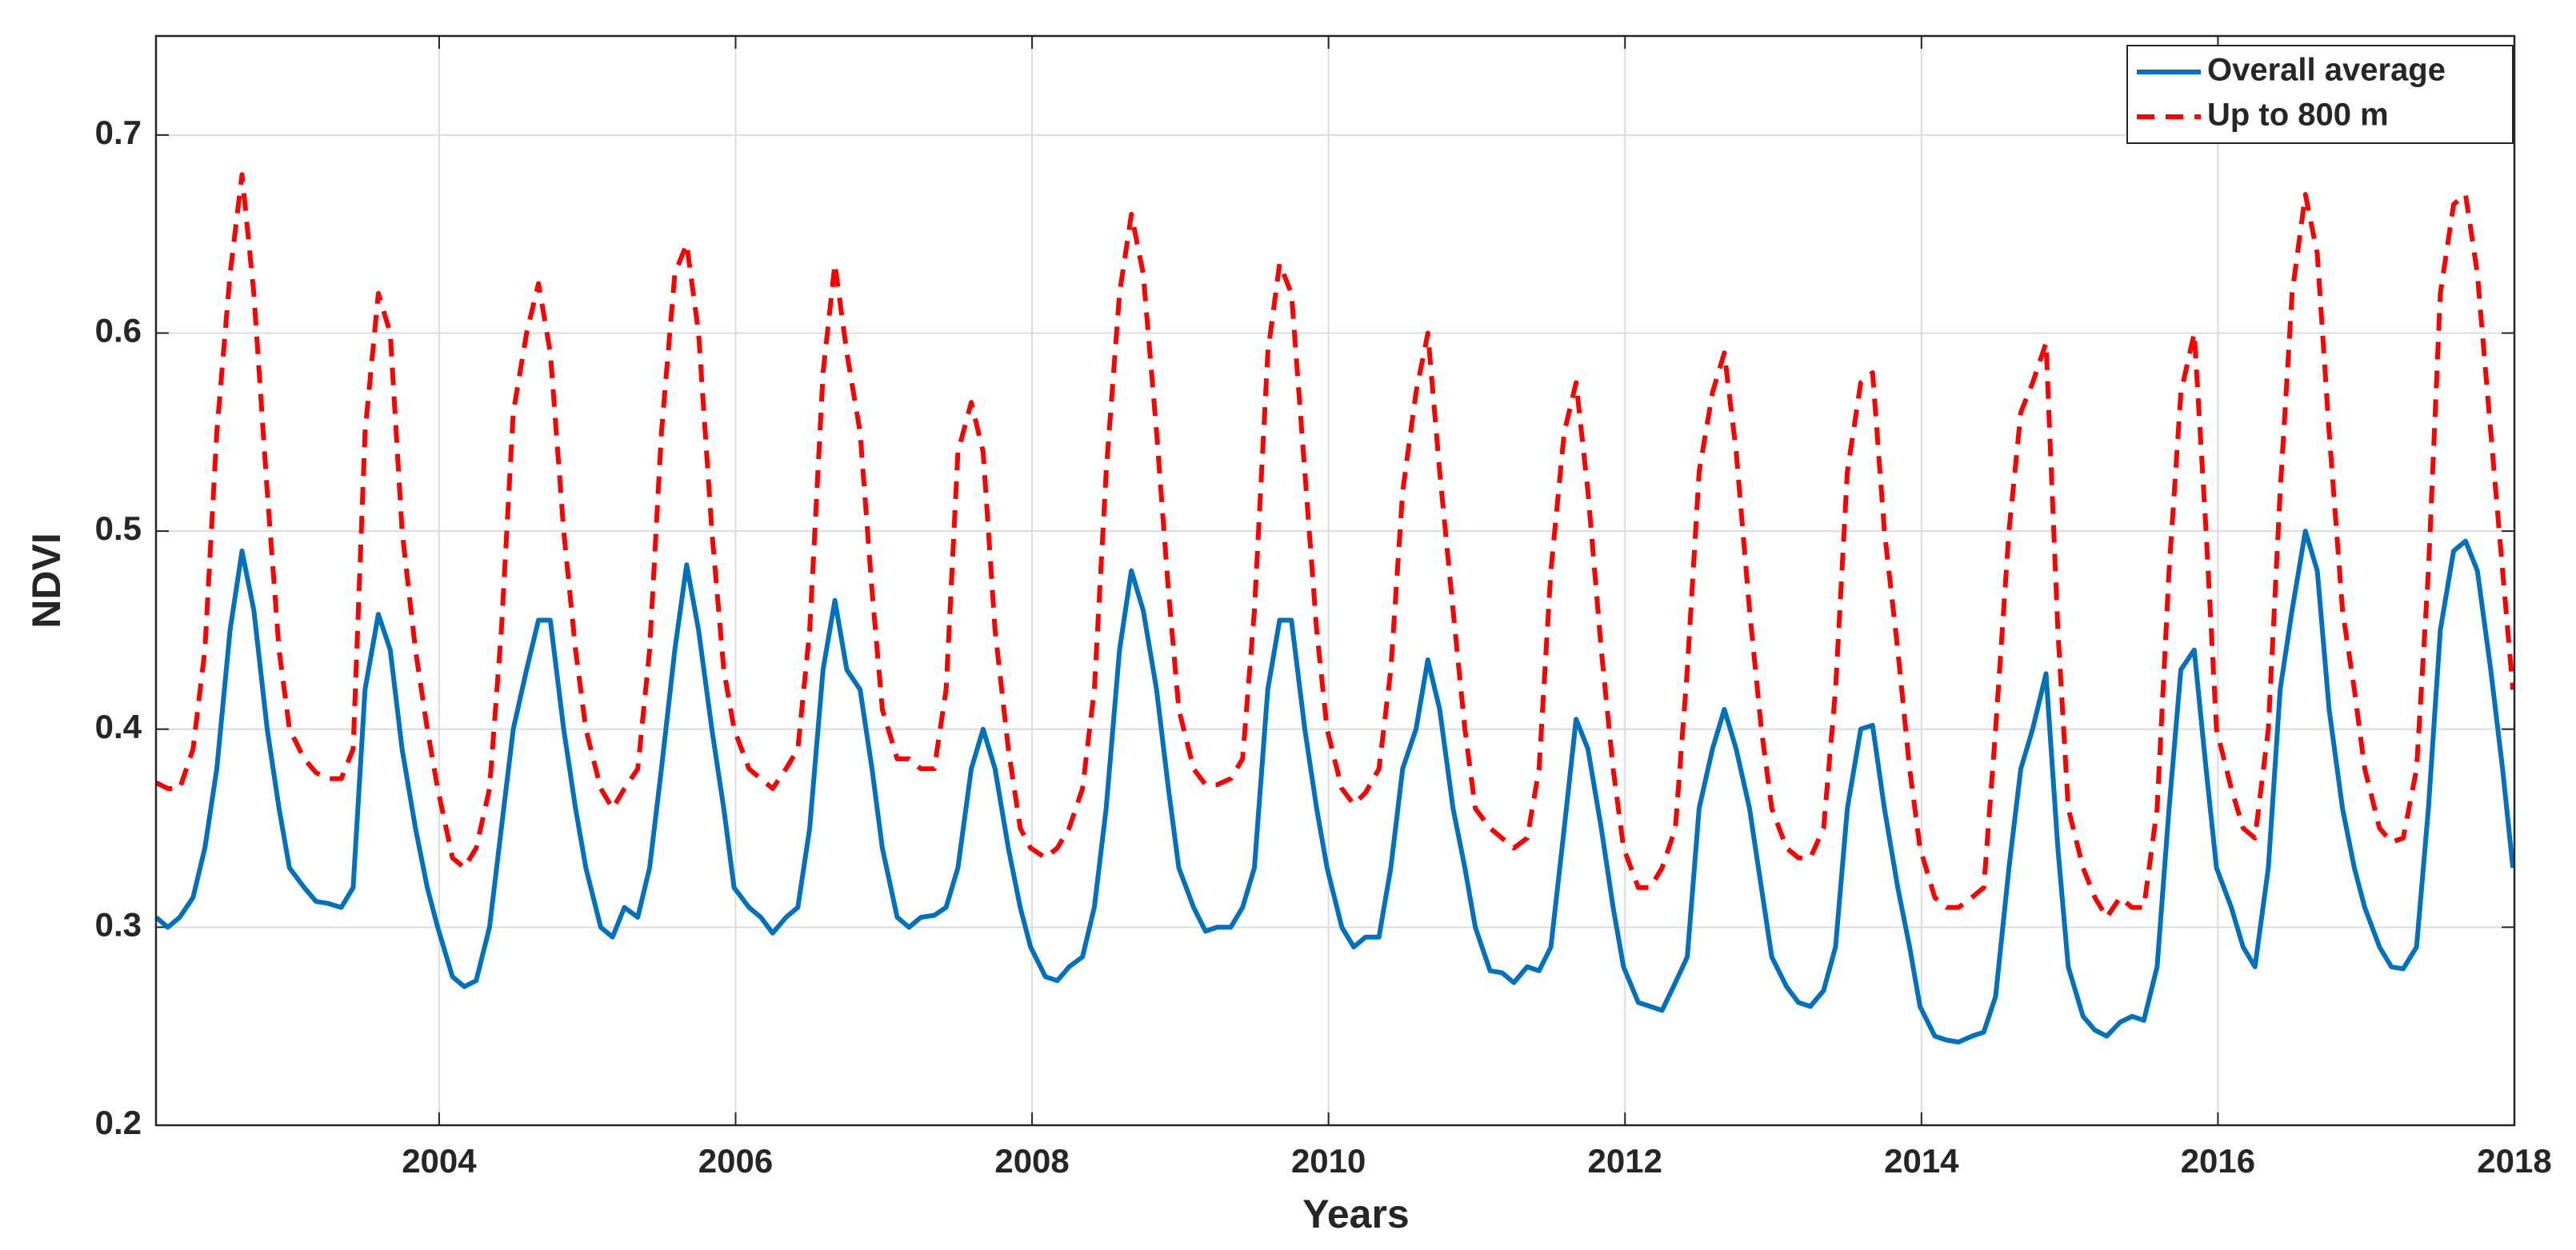  I want to click on x-tick-label: 2004, so click(439, 1161).